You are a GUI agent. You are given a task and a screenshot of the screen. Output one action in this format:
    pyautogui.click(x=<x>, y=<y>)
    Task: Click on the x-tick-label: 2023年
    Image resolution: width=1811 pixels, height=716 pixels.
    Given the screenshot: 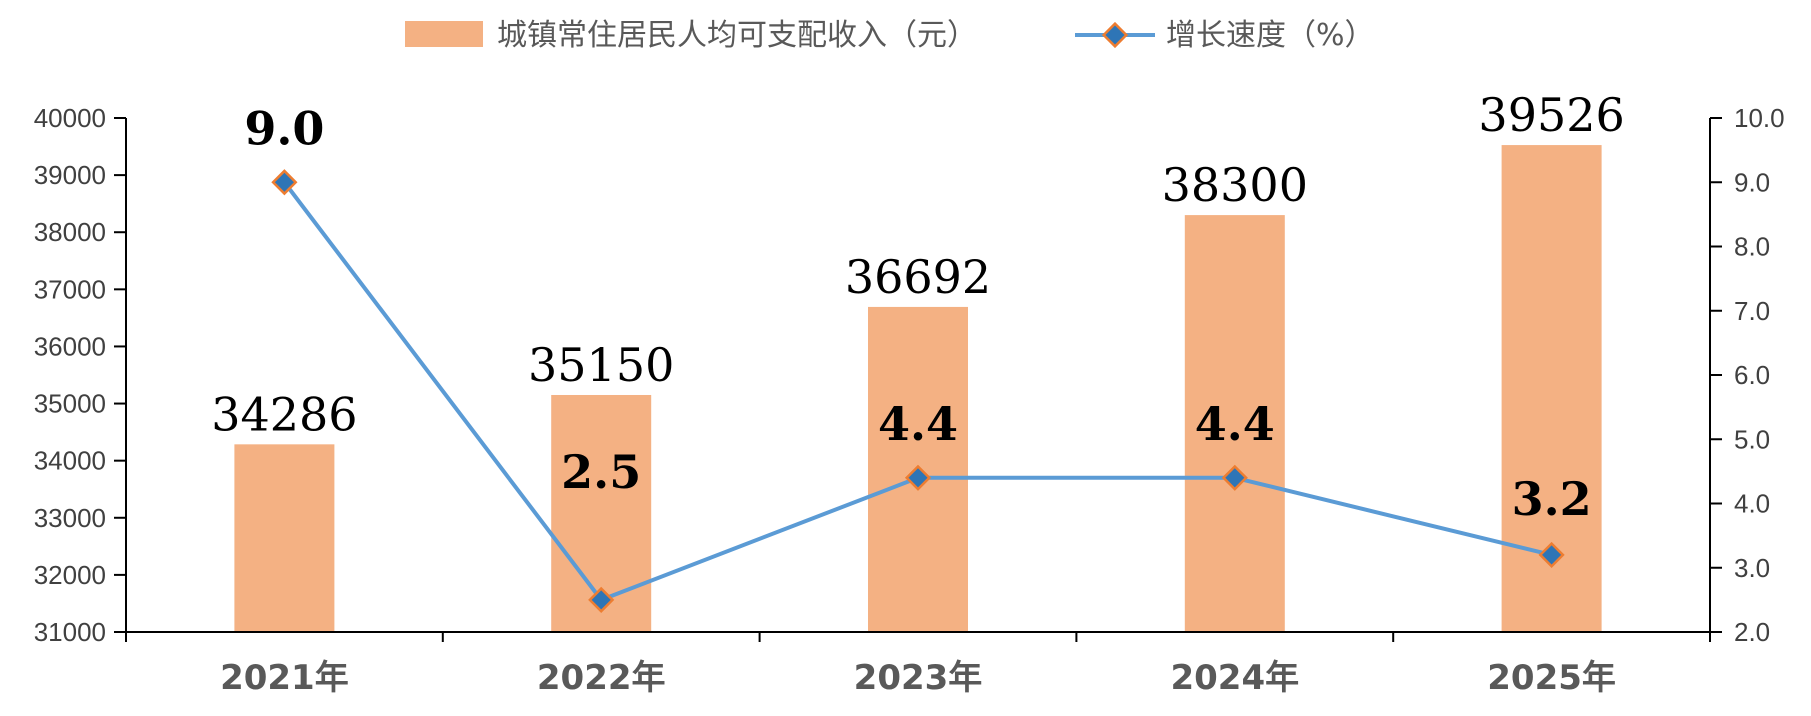 What is the action you would take?
    pyautogui.click(x=918, y=678)
    